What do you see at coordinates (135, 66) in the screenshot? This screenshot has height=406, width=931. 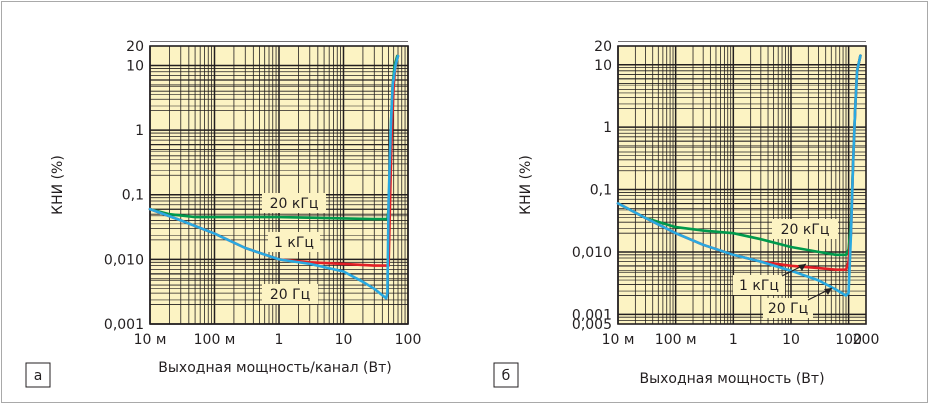 I see `panel-a-y-tick-label: 10` at bounding box center [135, 66].